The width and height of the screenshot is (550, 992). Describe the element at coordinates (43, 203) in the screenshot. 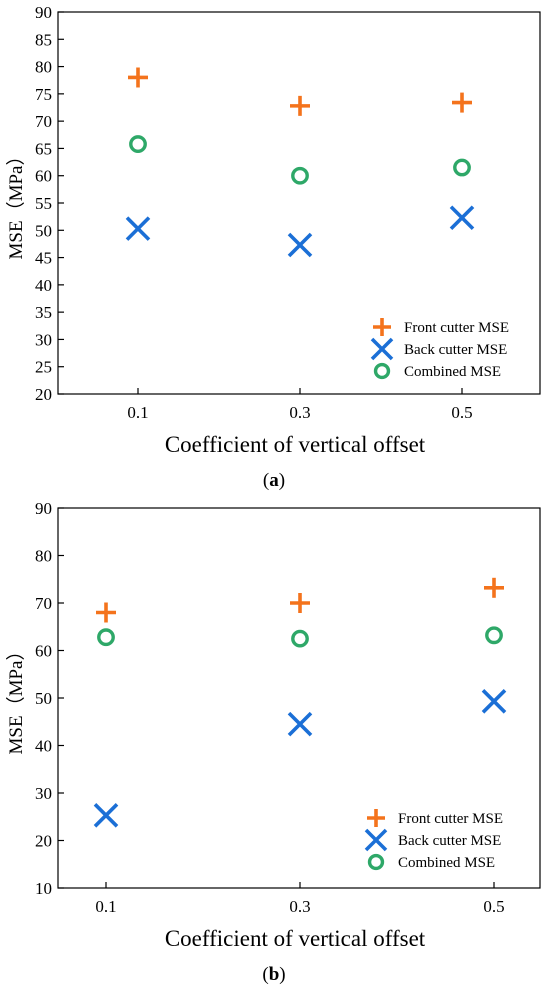

I see `y-tick-label: 55` at that location.